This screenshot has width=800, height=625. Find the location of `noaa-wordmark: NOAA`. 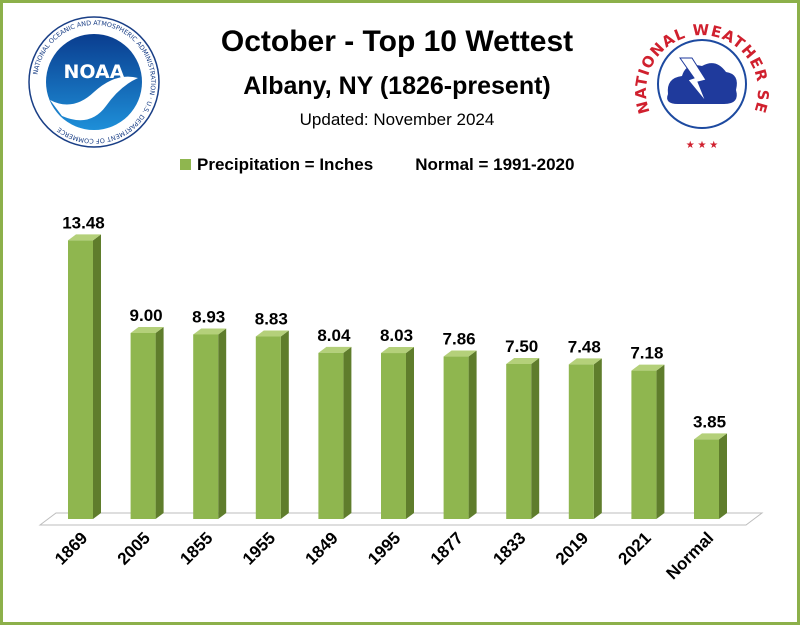

noaa-wordmark: NOAA is located at coordinates (94, 72).